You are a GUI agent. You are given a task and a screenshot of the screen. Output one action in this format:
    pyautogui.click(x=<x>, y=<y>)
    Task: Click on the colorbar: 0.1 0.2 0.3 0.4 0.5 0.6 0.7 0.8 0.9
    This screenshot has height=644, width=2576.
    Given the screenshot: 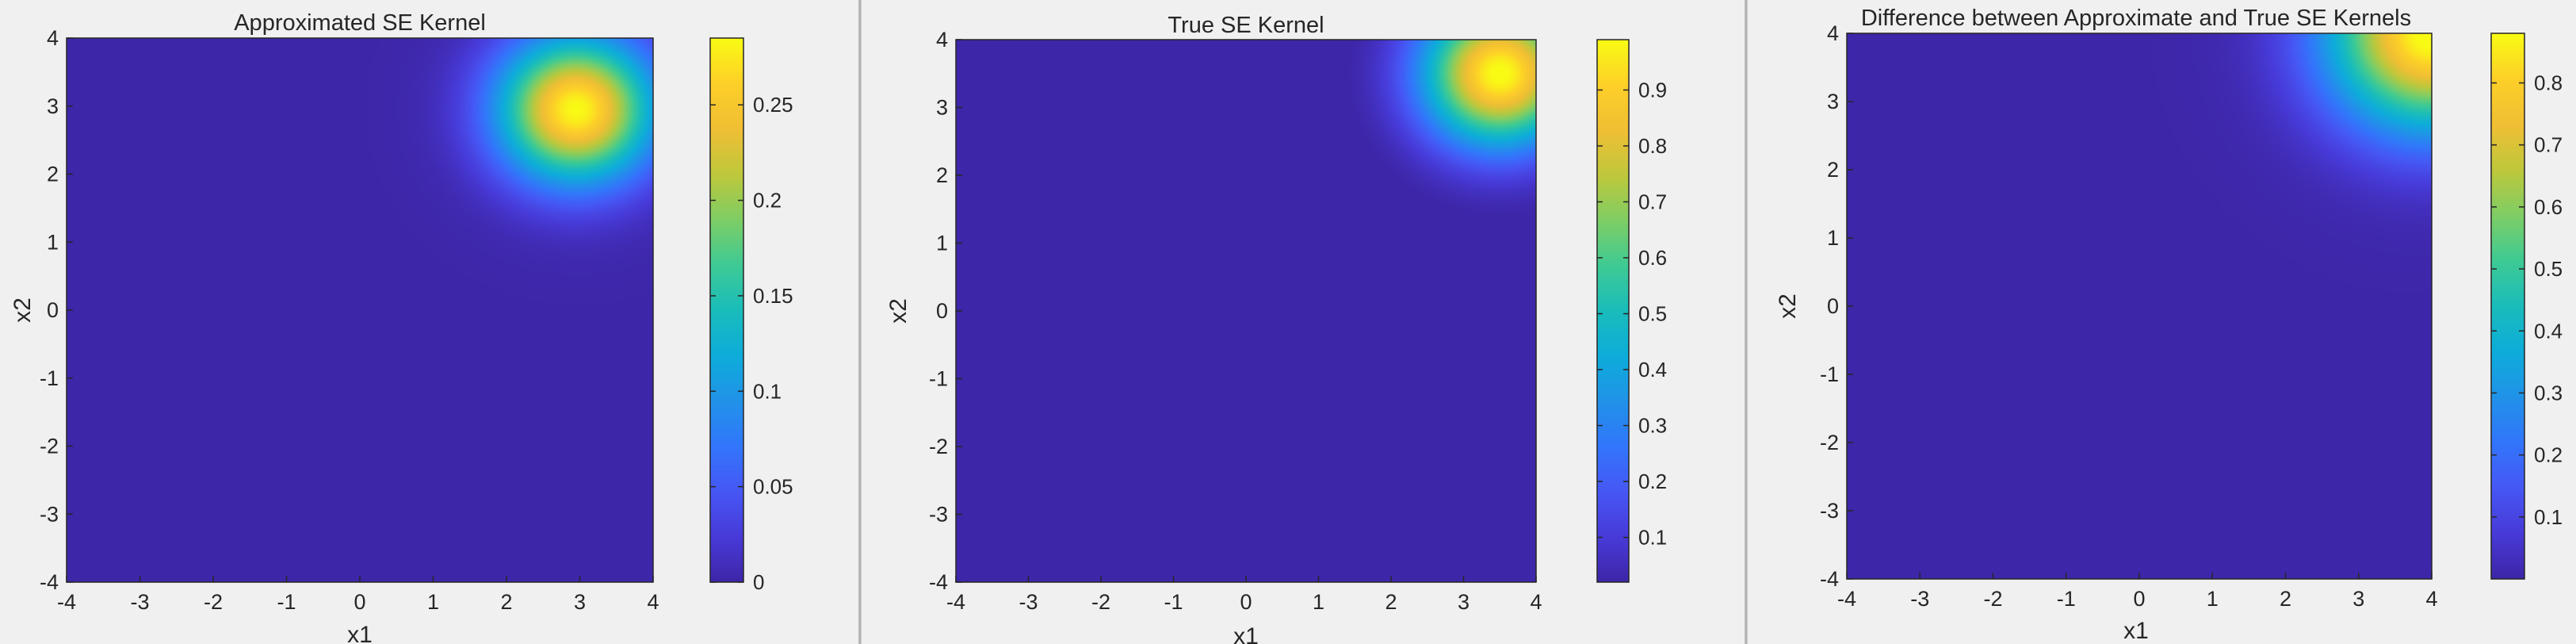 What is the action you would take?
    pyautogui.click(x=1631, y=311)
    